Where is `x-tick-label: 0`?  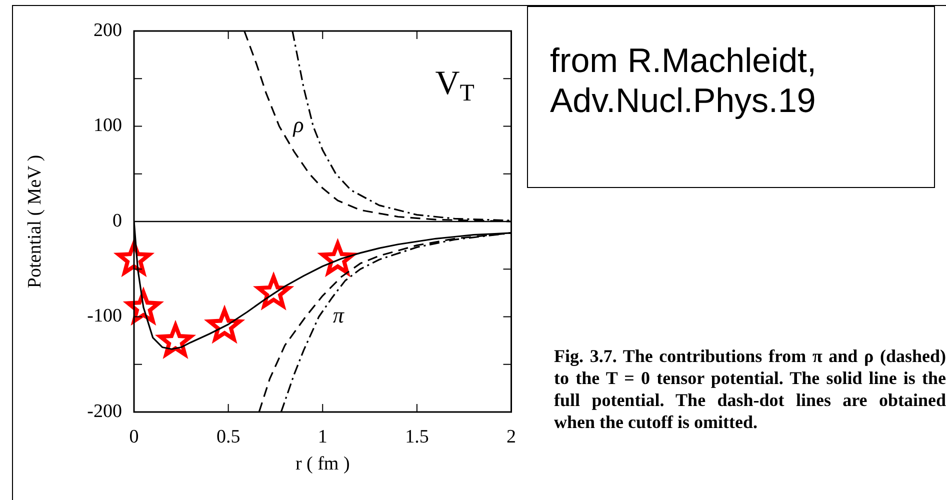
x-tick-label: 0 is located at coordinates (134, 437).